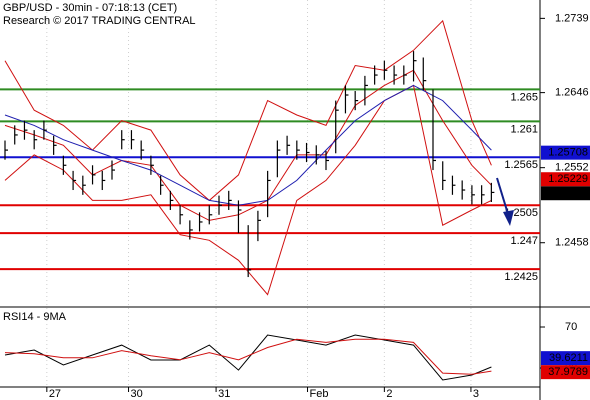 The width and height of the screenshot is (590, 400). What do you see at coordinates (524, 241) in the screenshot?
I see `level-label: 1.247` at bounding box center [524, 241].